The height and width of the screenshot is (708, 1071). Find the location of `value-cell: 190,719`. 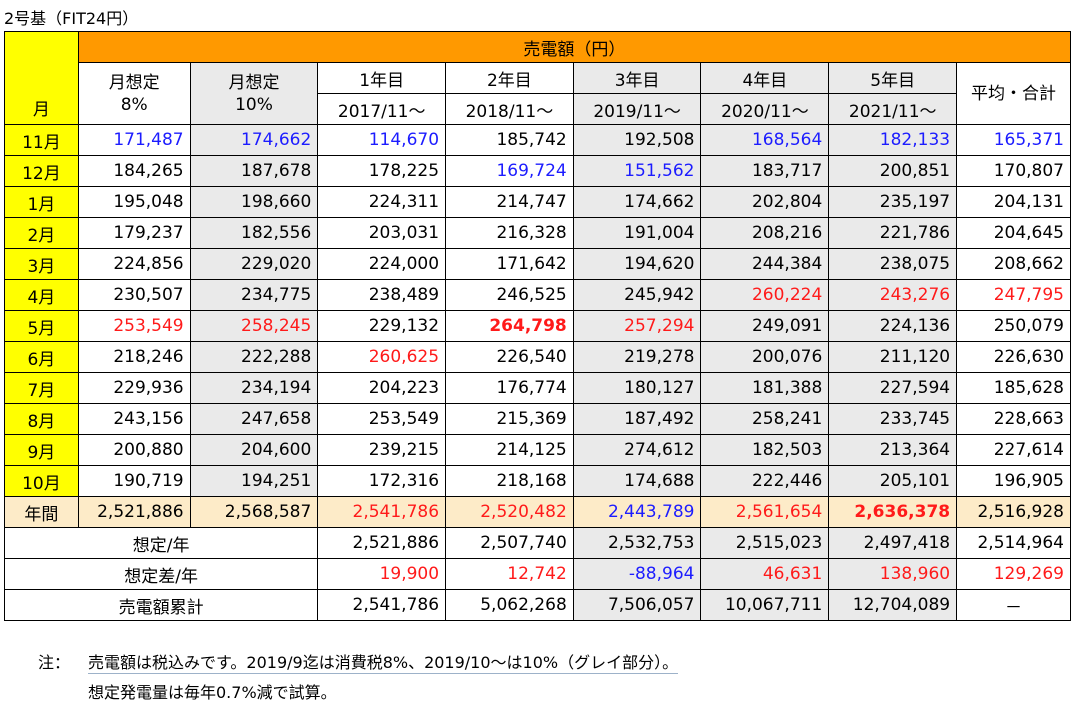

value-cell: 190,719 is located at coordinates (134, 481).